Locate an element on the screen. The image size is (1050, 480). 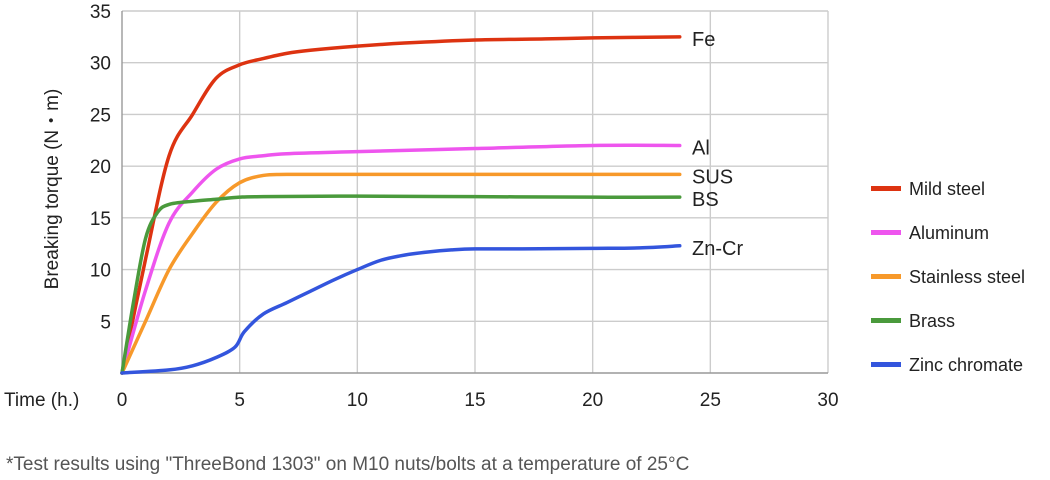
legend-swatch-zinc-chromate is located at coordinates (886, 364).